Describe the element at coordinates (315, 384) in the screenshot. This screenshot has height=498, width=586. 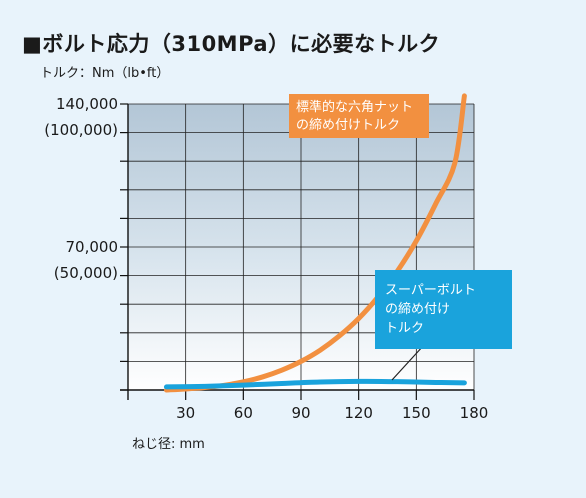
I see `superbolt-torque-line` at that location.